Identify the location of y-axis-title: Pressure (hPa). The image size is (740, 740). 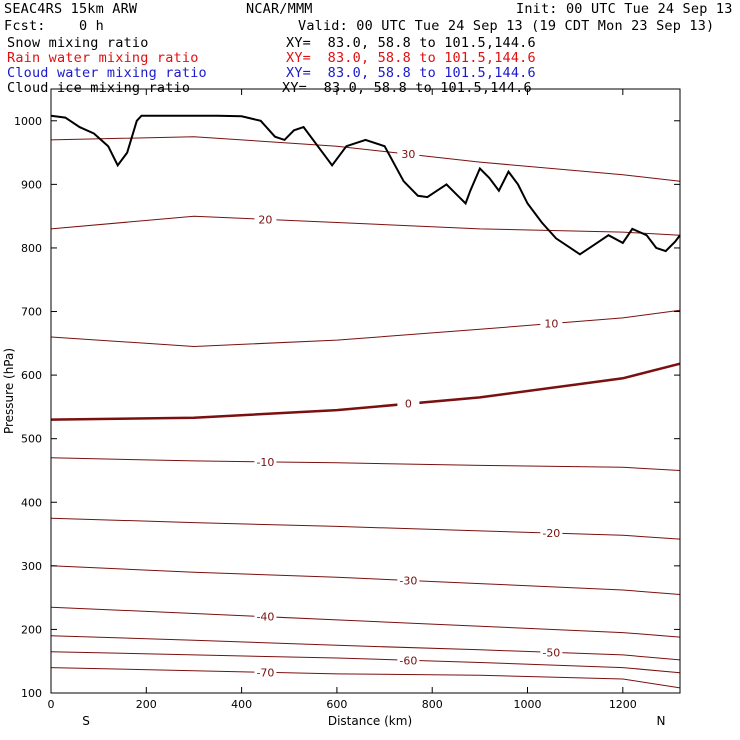
(9, 391).